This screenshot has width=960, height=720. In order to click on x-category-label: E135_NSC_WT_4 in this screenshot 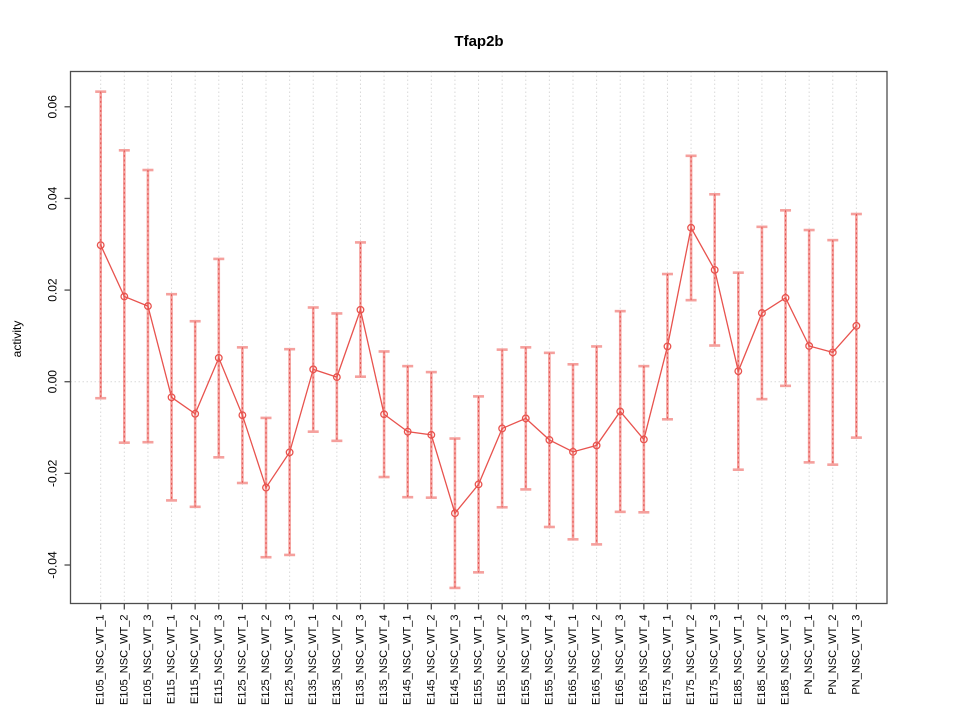, I will do `click(384, 660)`.